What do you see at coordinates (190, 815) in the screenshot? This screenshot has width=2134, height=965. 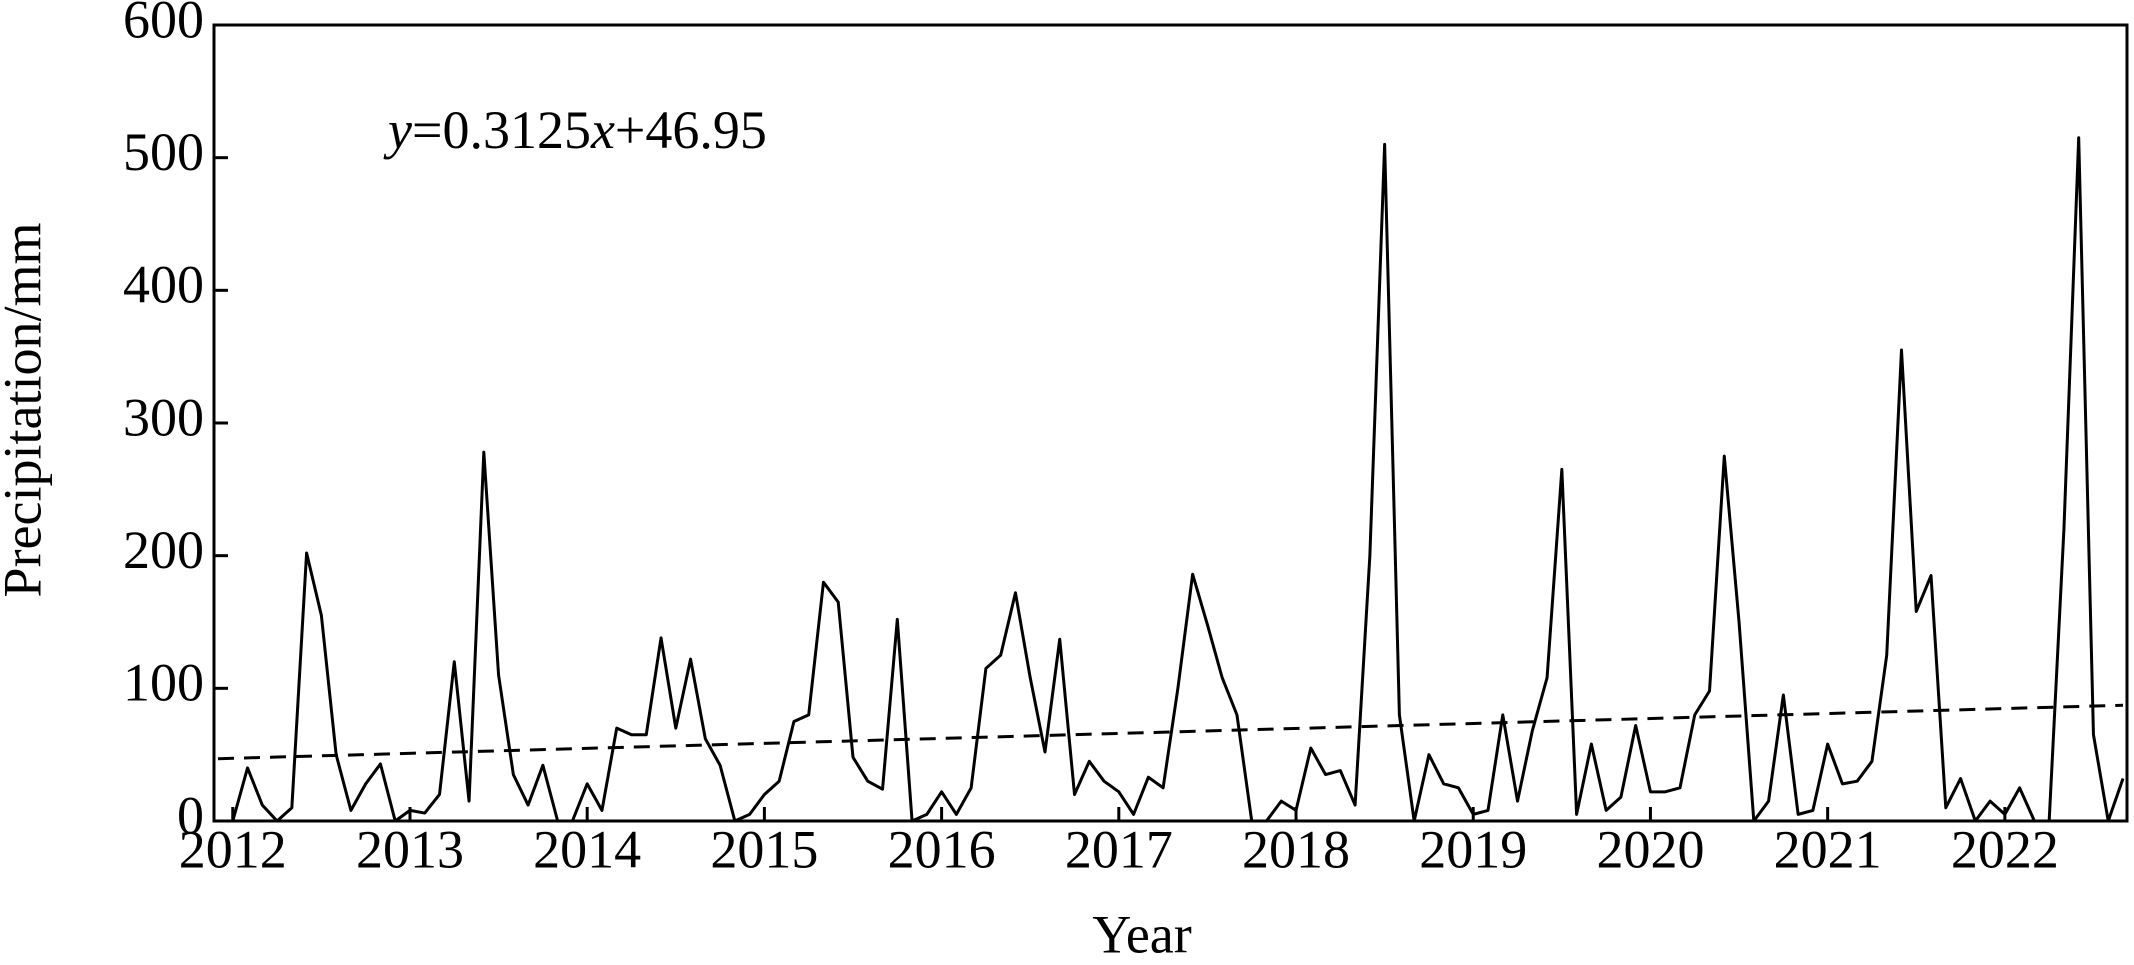 I see `y-tick-label: 0` at bounding box center [190, 815].